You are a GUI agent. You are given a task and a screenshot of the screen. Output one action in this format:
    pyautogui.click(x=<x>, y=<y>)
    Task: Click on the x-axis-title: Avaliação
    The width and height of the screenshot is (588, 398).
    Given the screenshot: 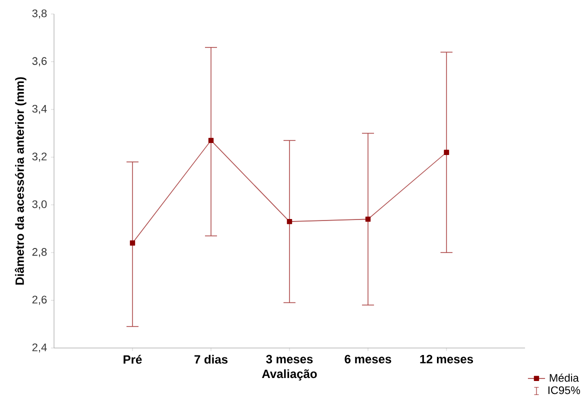 What is the action you would take?
    pyautogui.click(x=289, y=375)
    